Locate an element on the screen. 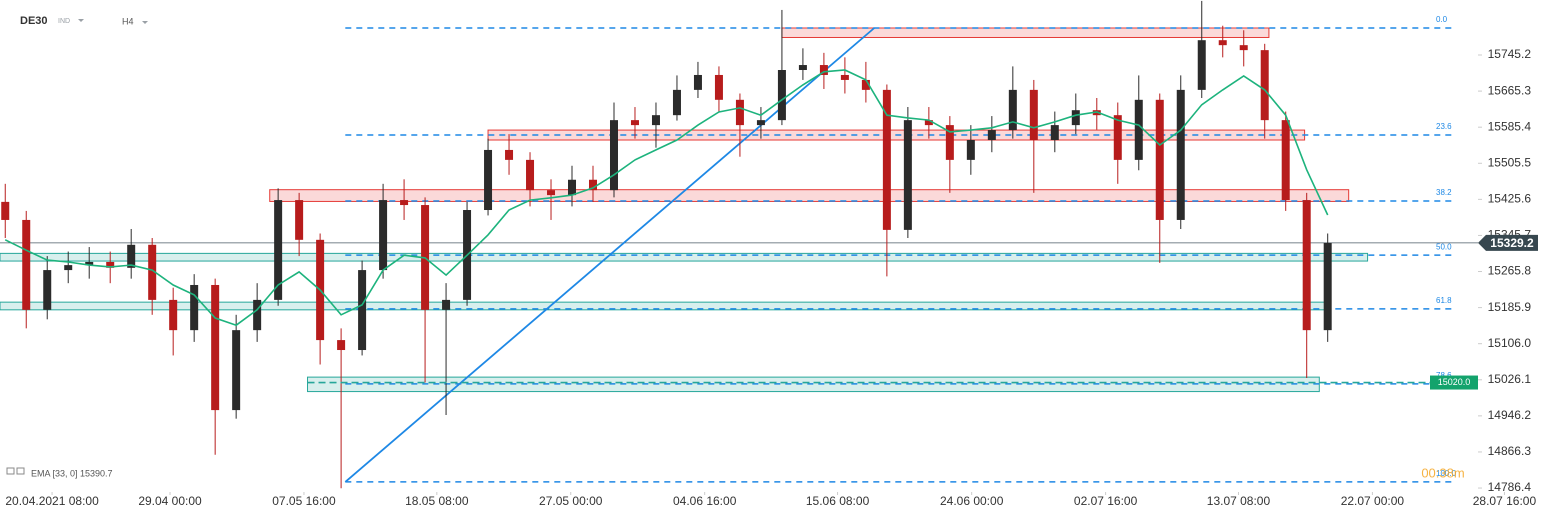 The width and height of the screenshot is (1546, 518). x-tick-label: 15.06 08:00 is located at coordinates (838, 501).